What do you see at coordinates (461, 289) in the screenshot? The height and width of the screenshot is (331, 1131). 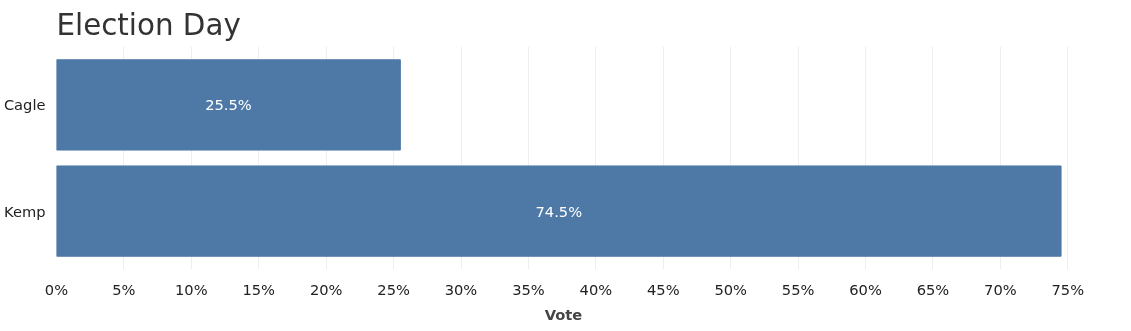 I see `x-tick-label: 30%` at bounding box center [461, 289].